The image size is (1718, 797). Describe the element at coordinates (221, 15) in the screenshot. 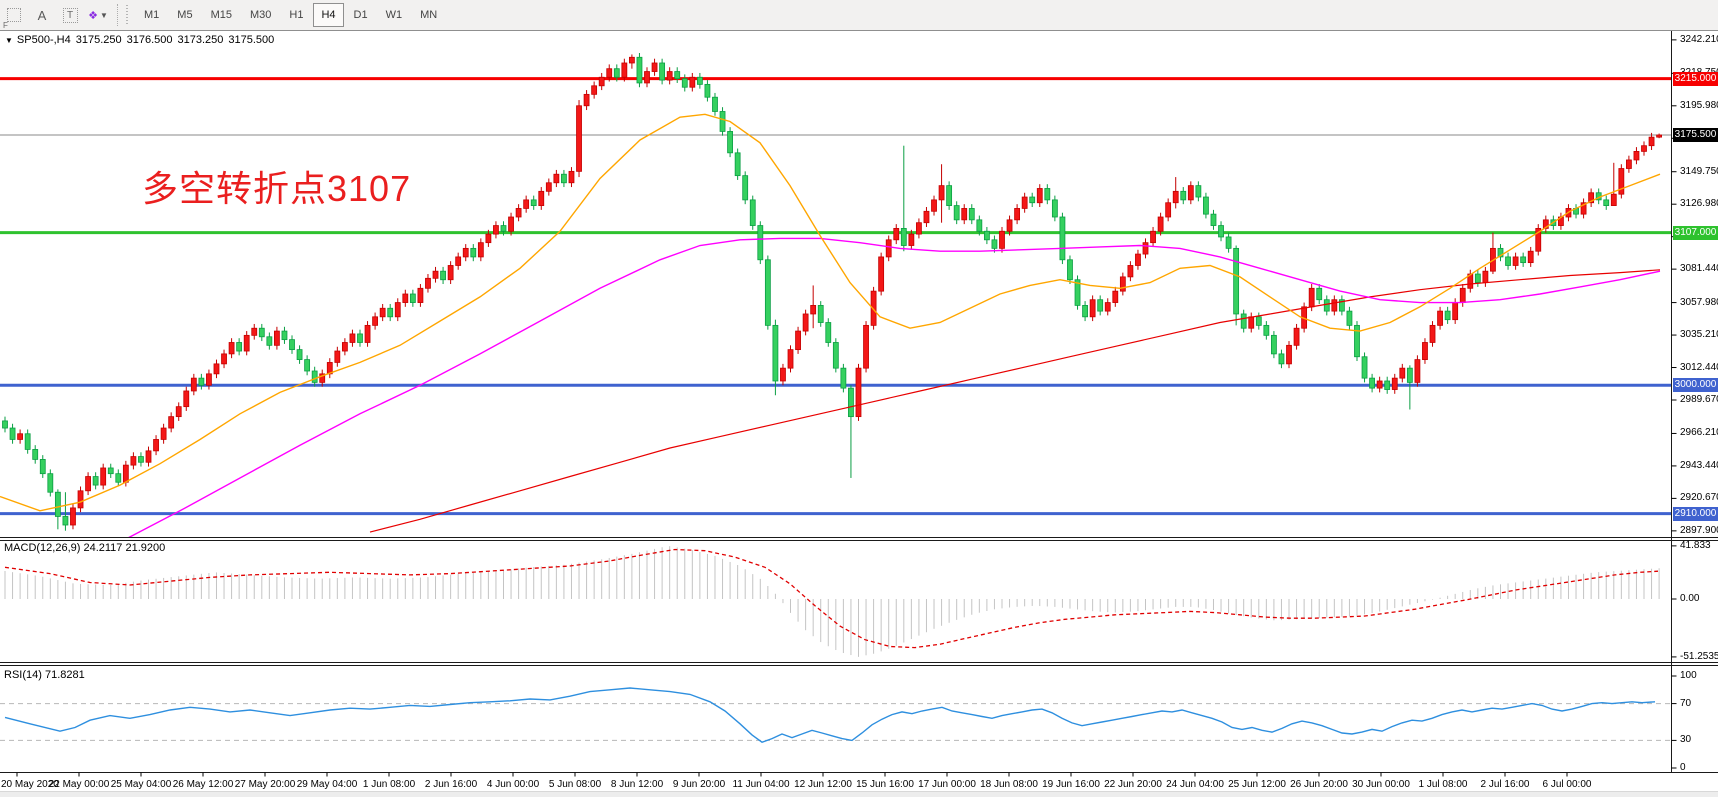

I see `timeframe-button-m15: M15` at that location.